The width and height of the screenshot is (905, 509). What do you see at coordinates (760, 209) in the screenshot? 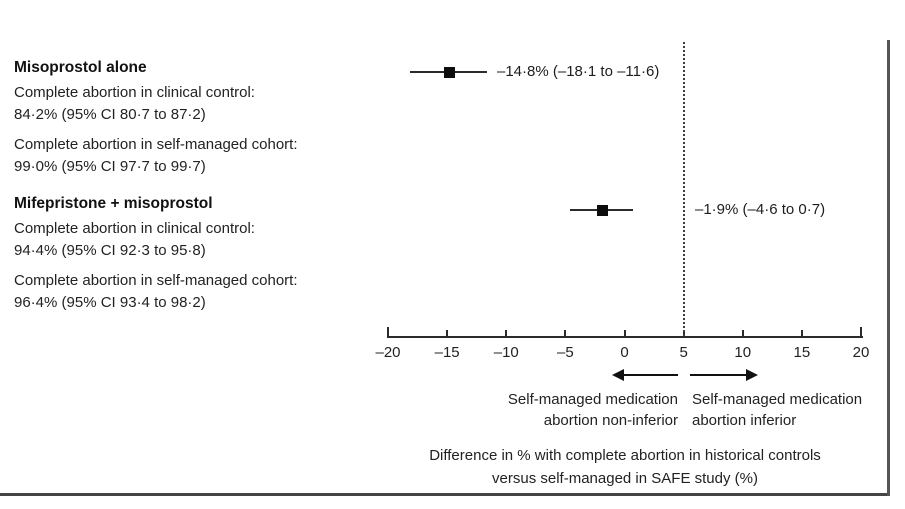
I see `estimate-label: –1·9% (–4·6 to 0·7)` at bounding box center [760, 209].